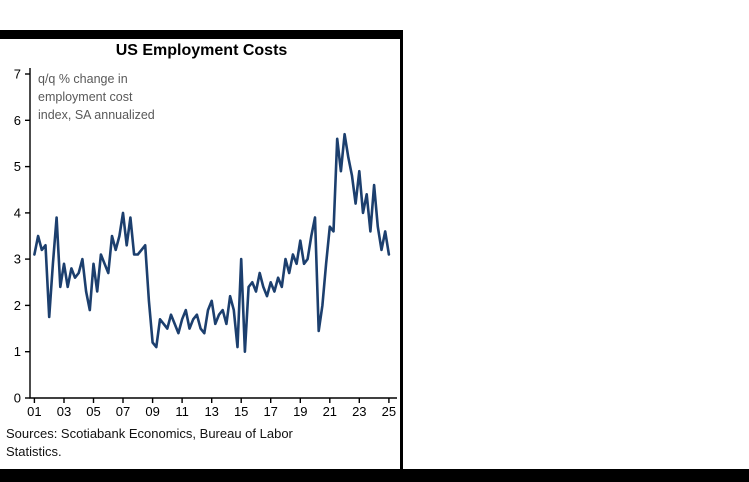  I want to click on chart-bottom-border, so click(374, 475).